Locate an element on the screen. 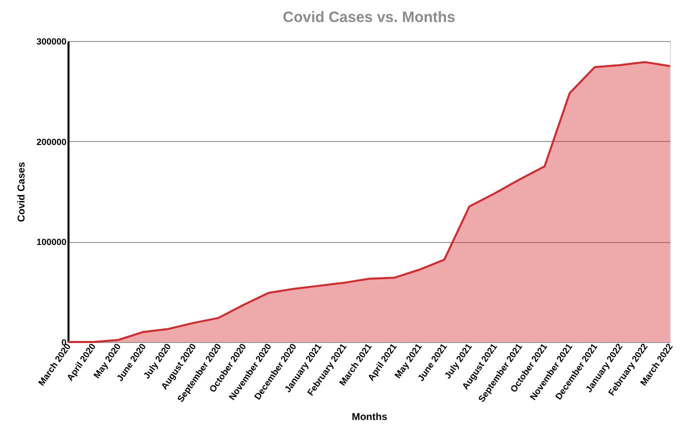 This screenshot has height=432, width=687. y-tick-label: 200000 is located at coordinates (51, 141).